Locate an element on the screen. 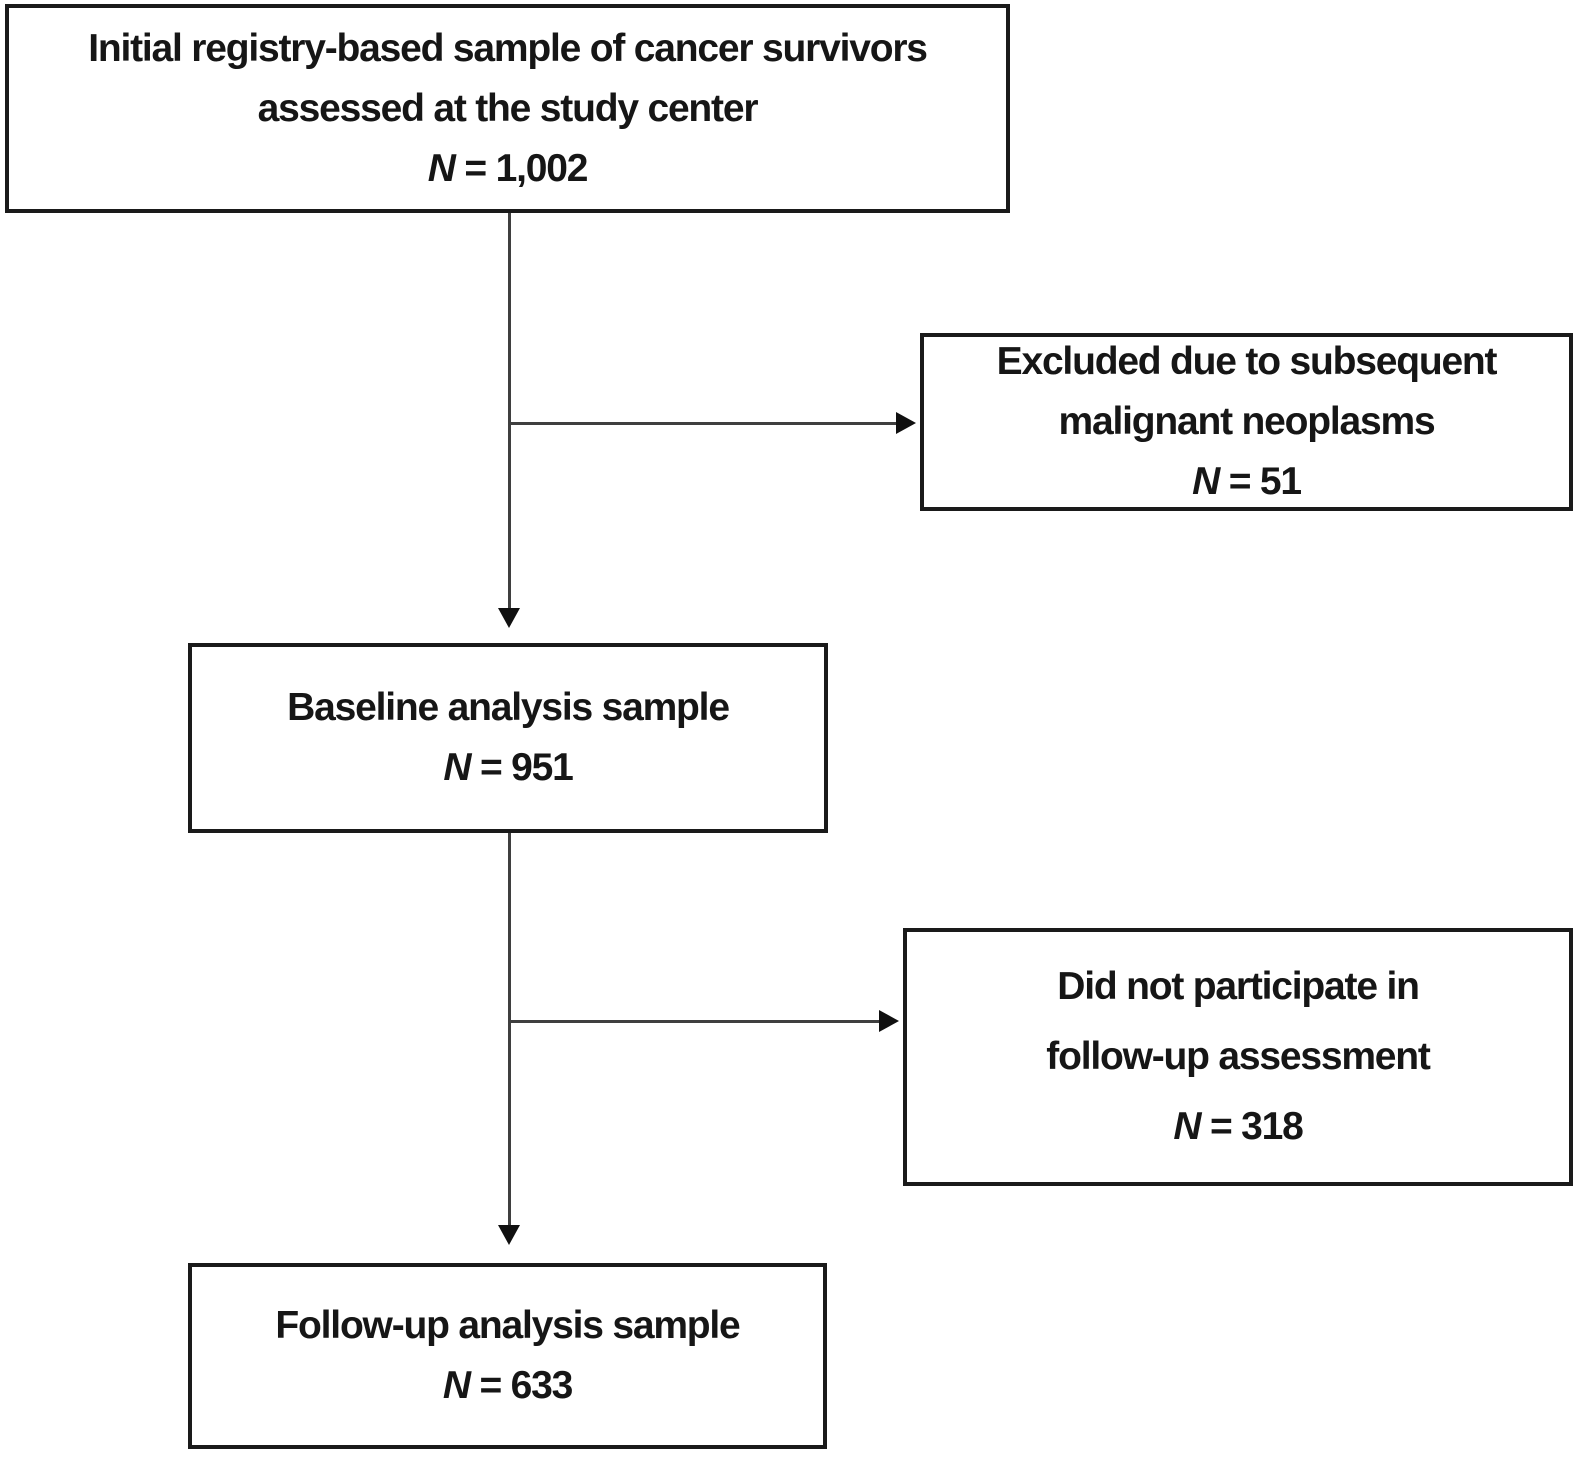 This screenshot has height=1458, width=1591. box-text-line: follow-up assessment is located at coordinates (1238, 1056).